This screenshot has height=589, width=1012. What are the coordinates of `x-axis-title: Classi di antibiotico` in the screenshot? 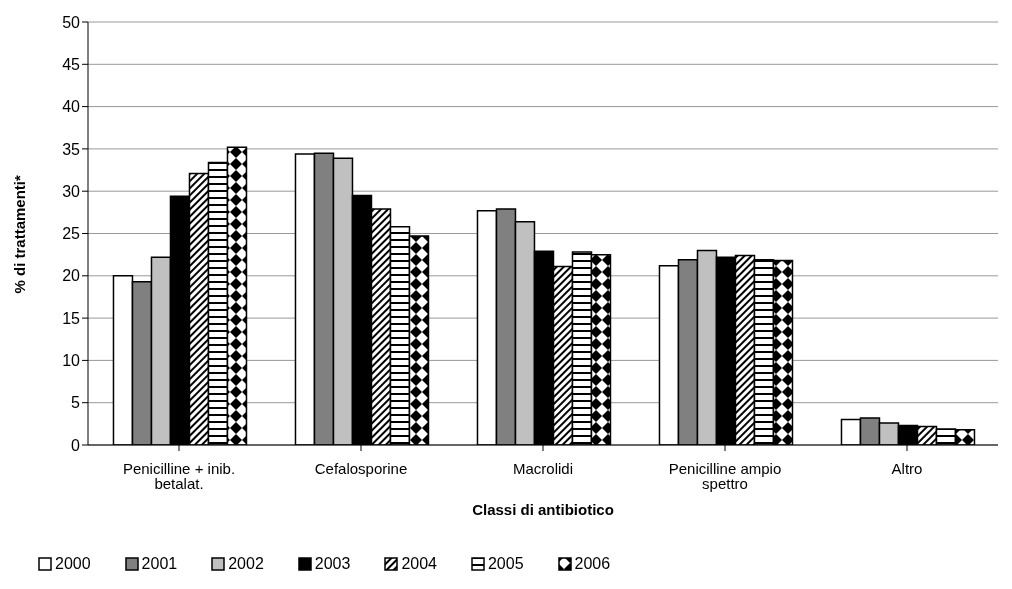 It's located at (543, 509).